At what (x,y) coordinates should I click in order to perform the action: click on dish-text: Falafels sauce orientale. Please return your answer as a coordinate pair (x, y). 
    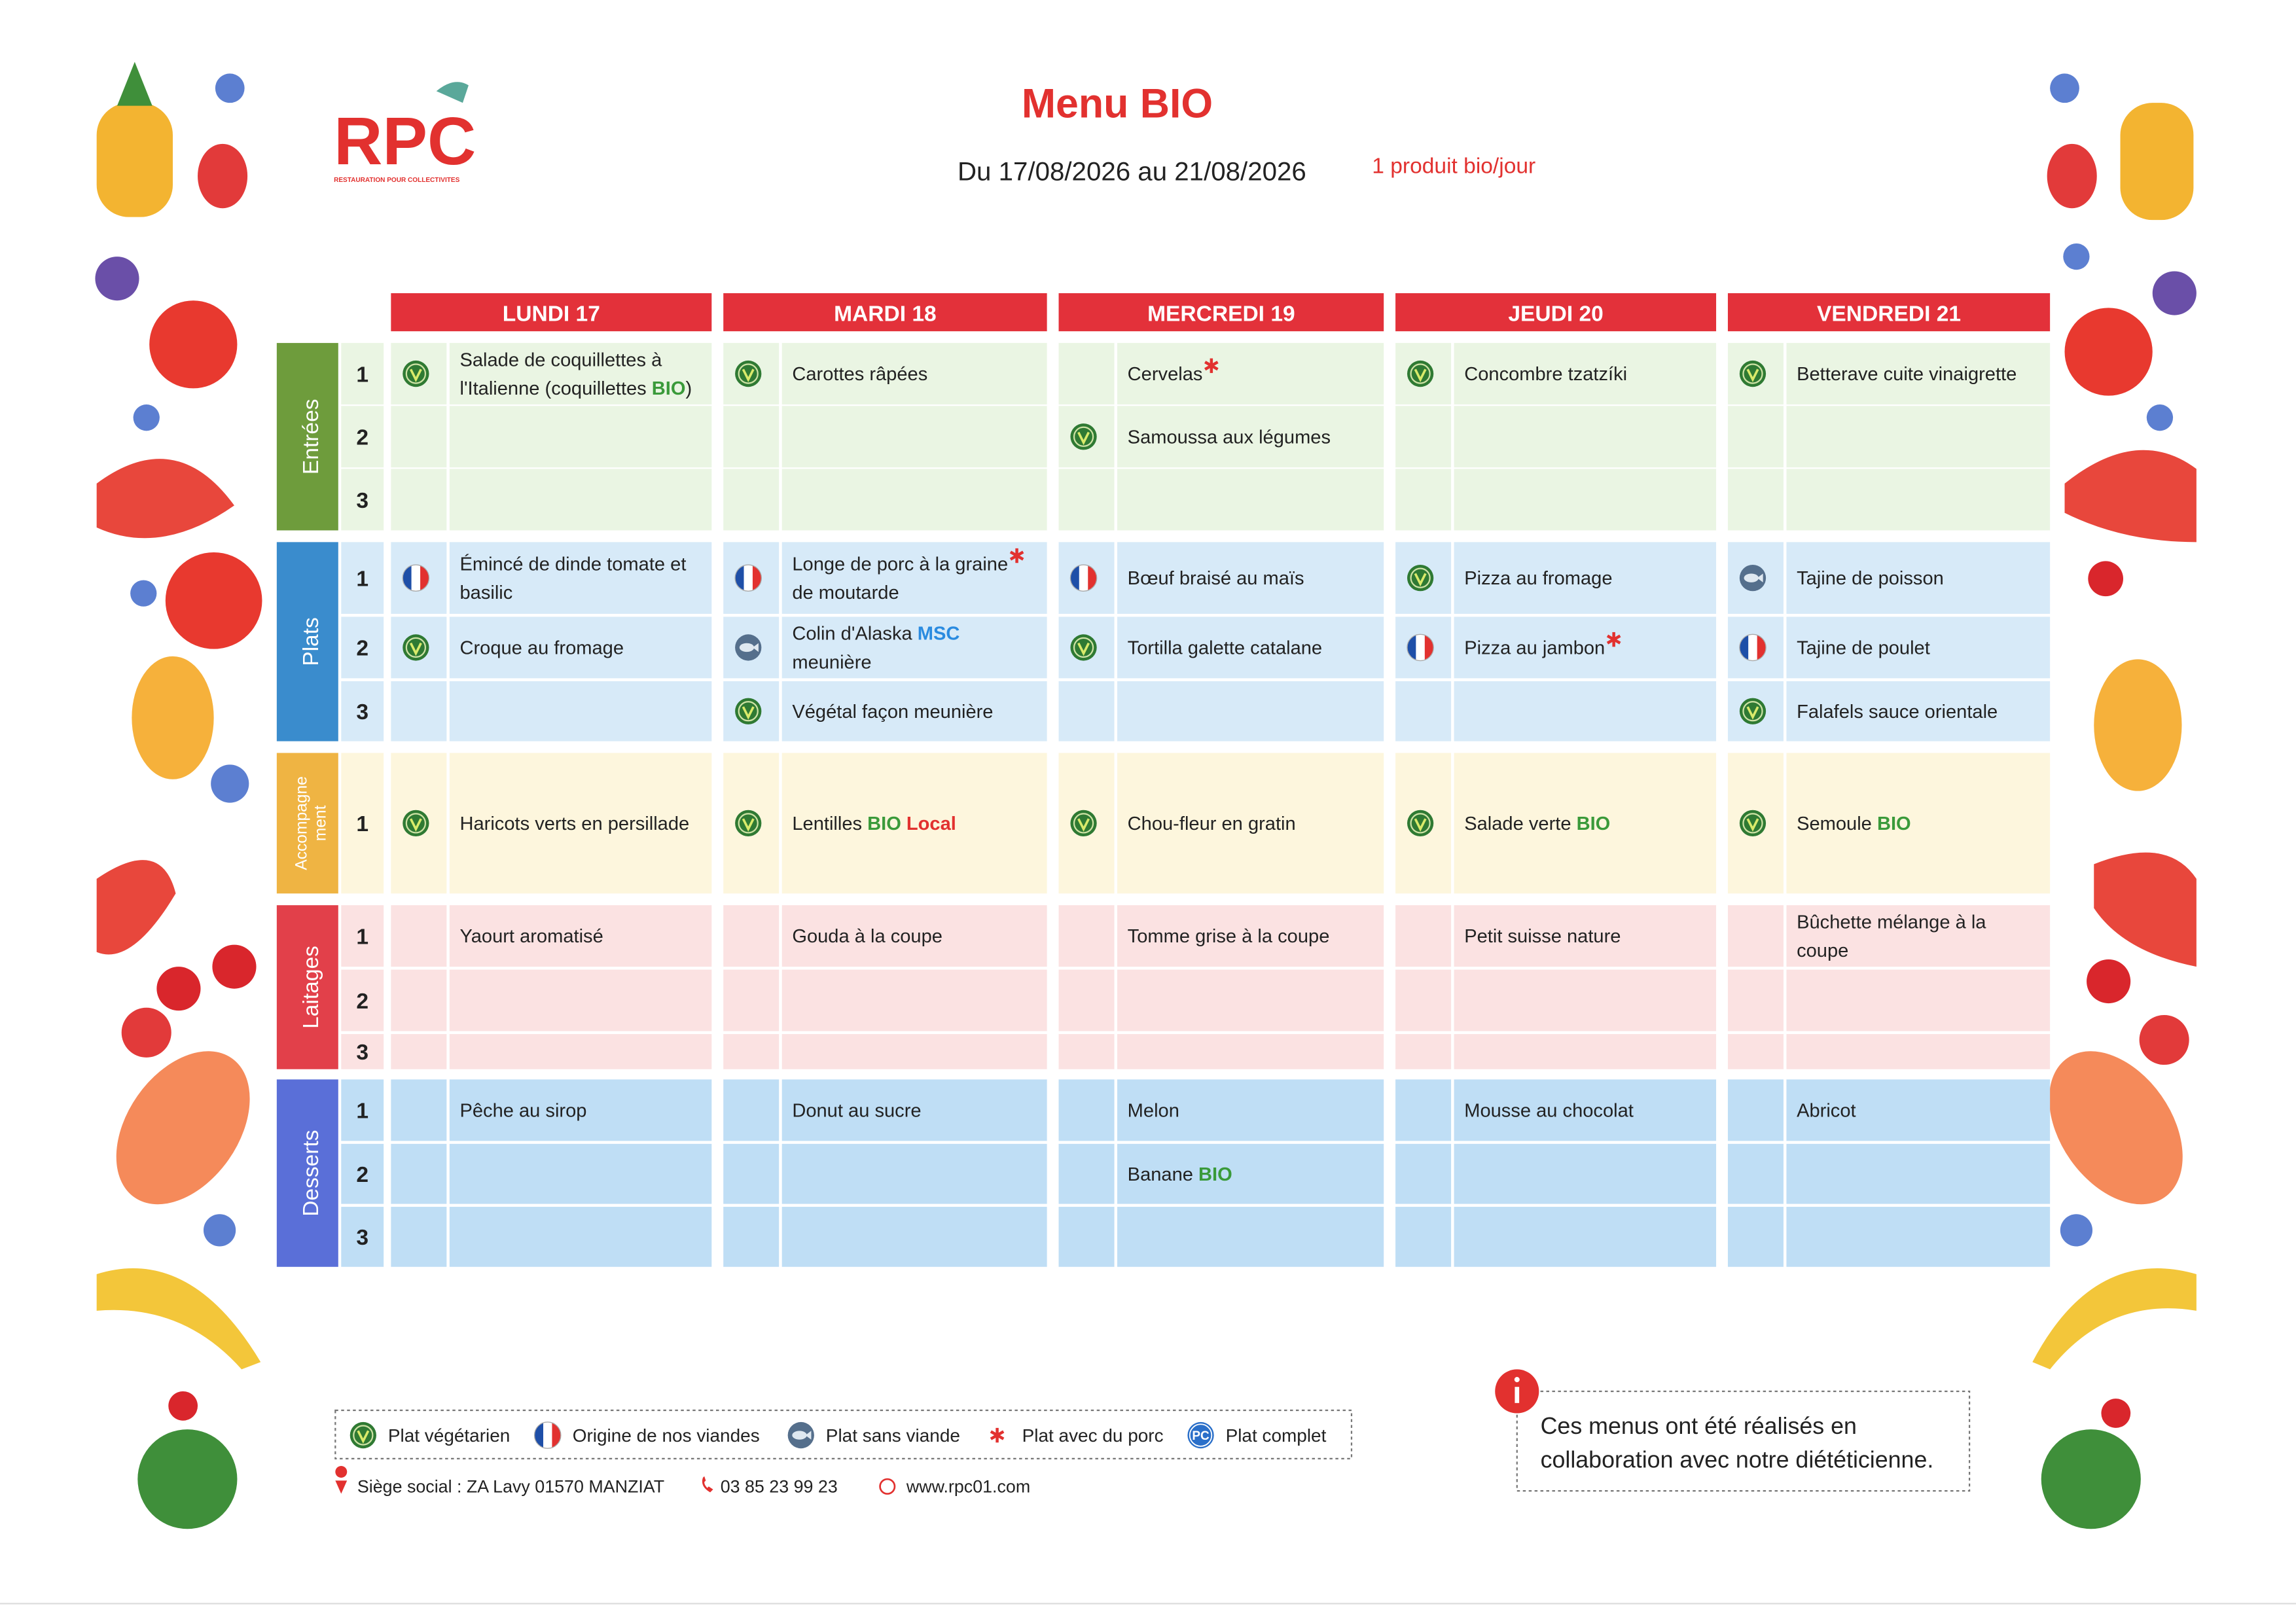
    Looking at the image, I should click on (1897, 712).